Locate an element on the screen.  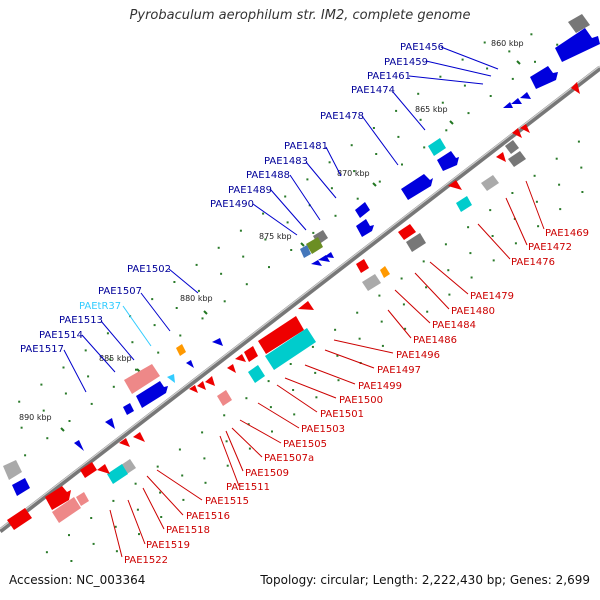
label-pae1503: PAE1503 is located at coordinates (323, 429).